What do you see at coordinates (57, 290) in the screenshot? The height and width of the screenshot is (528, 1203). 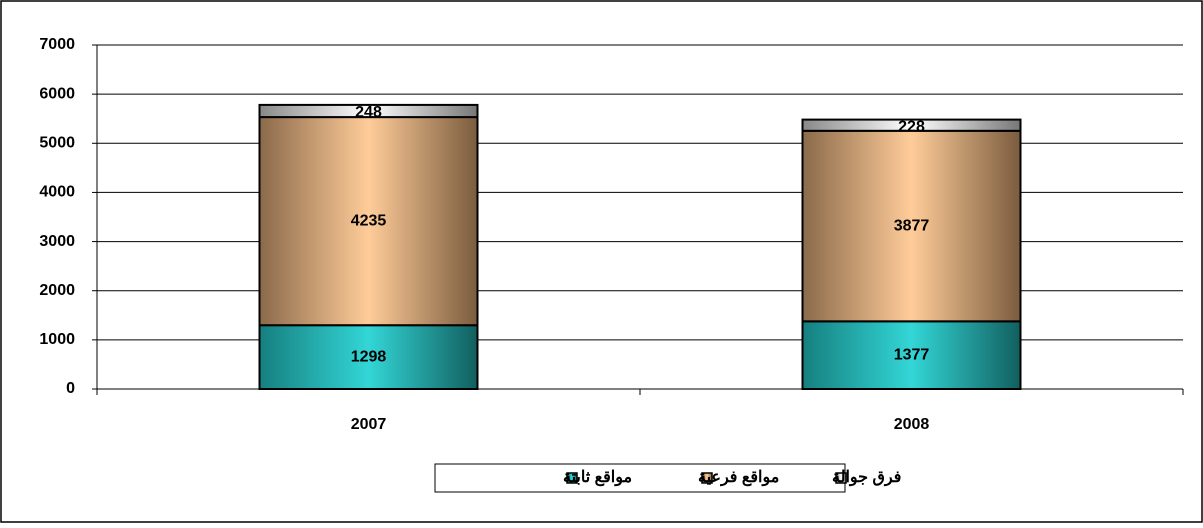 I see `y-tick-label: 2000` at bounding box center [57, 290].